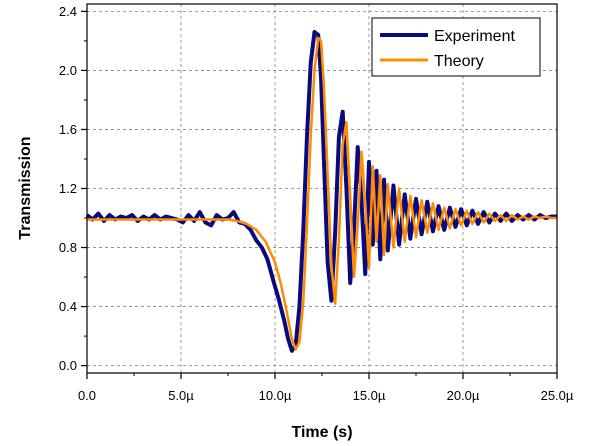 This screenshot has width=589, height=446. What do you see at coordinates (321, 432) in the screenshot?
I see `x-axis-title: Time (s)` at bounding box center [321, 432].